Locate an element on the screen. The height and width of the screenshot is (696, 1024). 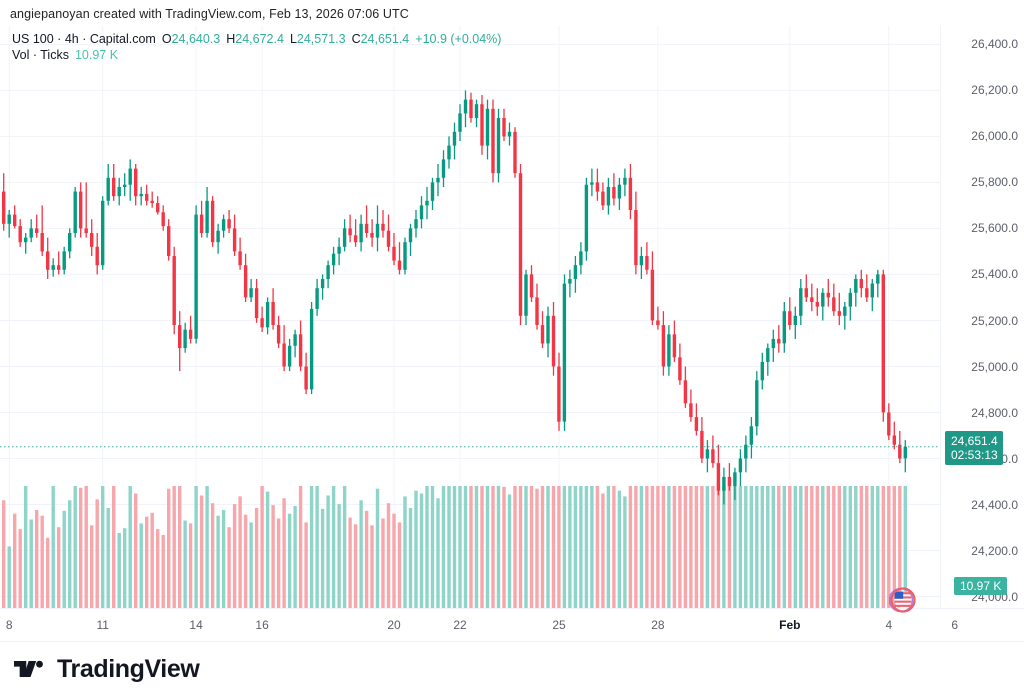
legend-volume-title: Vol · Ticks is located at coordinates (40, 55).